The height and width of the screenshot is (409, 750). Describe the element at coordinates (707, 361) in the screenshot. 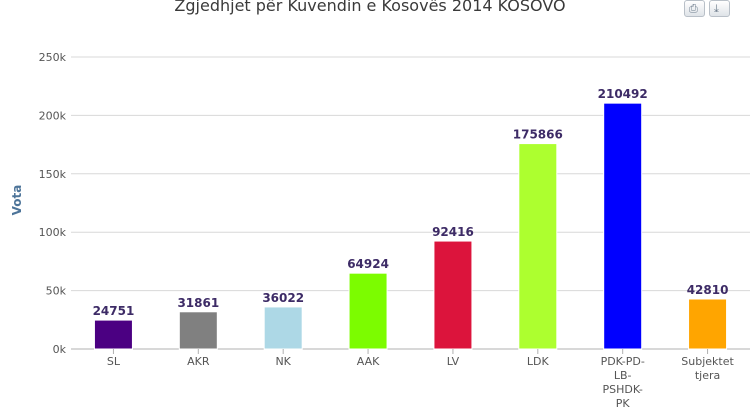

I see `x-tick-label: Subjektet` at that location.